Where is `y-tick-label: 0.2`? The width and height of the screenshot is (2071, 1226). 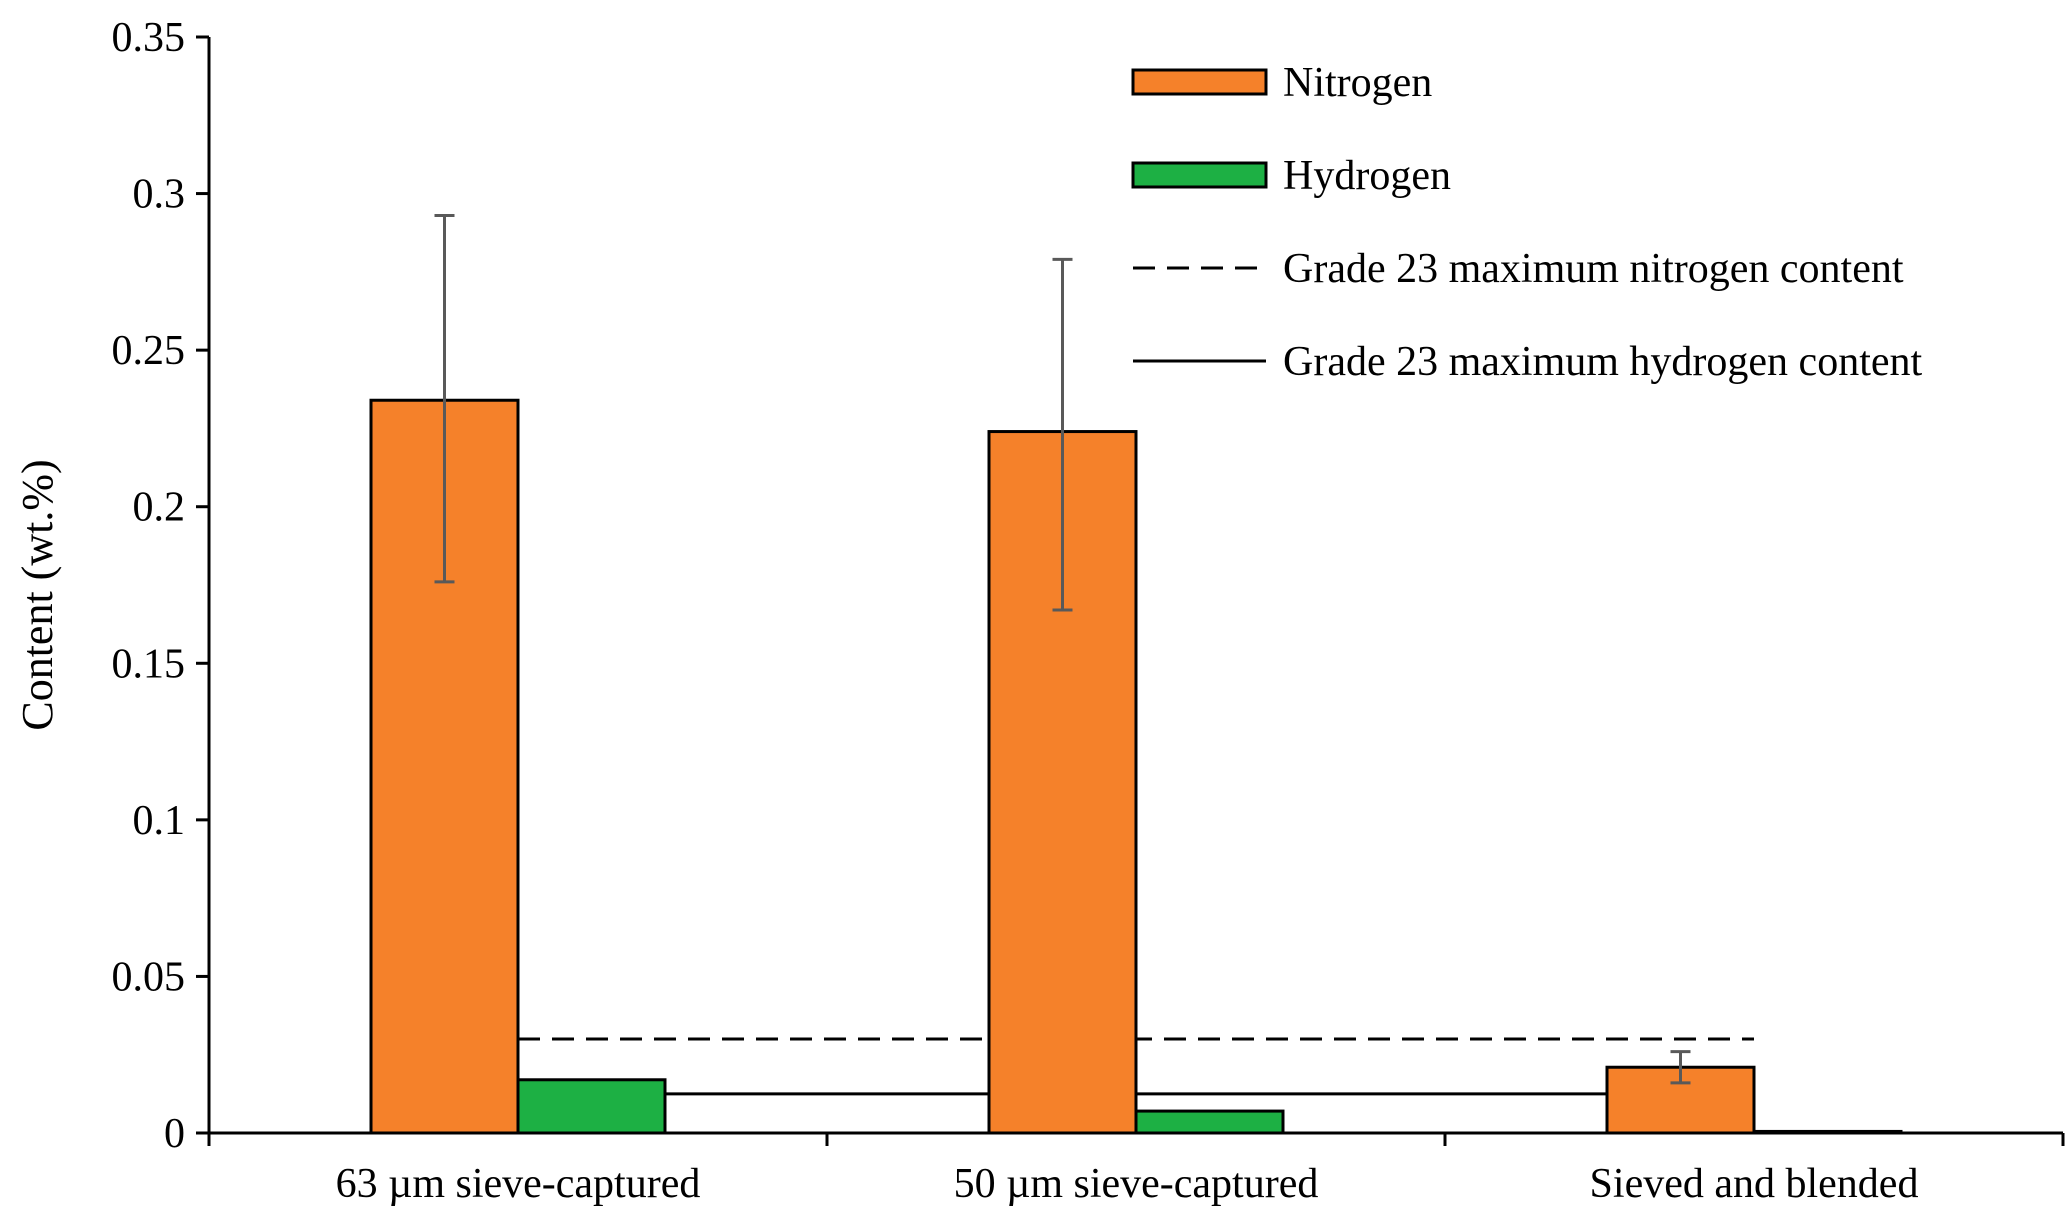
y-tick-label: 0.2 is located at coordinates (159, 508).